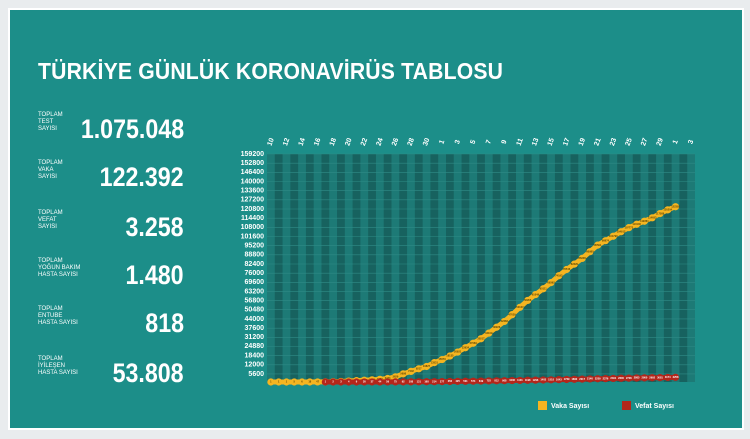 Image resolution: width=750 pixels, height=439 pixels. What do you see at coordinates (255, 337) in the screenshot?
I see `y-tick-label: 31200` at bounding box center [255, 337].